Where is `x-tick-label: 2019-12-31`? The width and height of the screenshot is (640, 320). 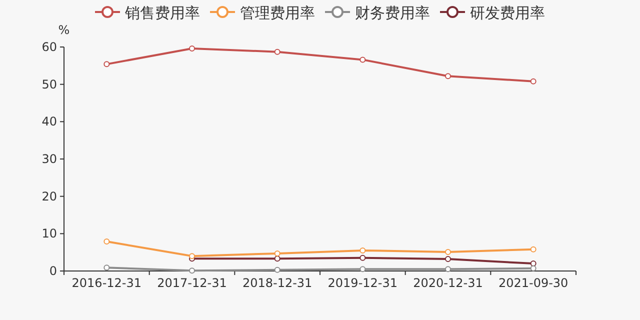
x-tick-label: 2019-12-31 is located at coordinates (363, 283).